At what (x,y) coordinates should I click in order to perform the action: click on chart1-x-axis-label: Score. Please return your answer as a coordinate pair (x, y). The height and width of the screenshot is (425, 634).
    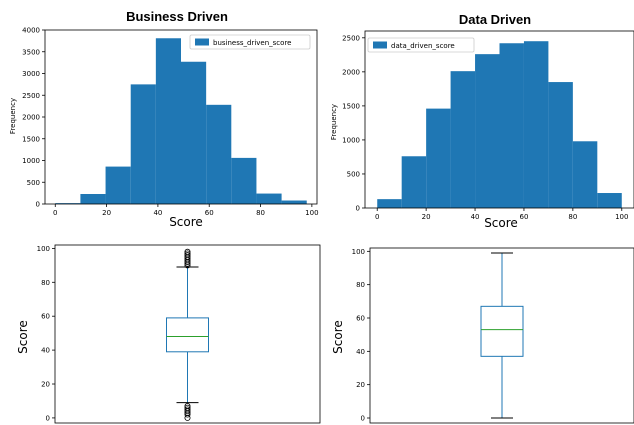
    Looking at the image, I should click on (186, 222).